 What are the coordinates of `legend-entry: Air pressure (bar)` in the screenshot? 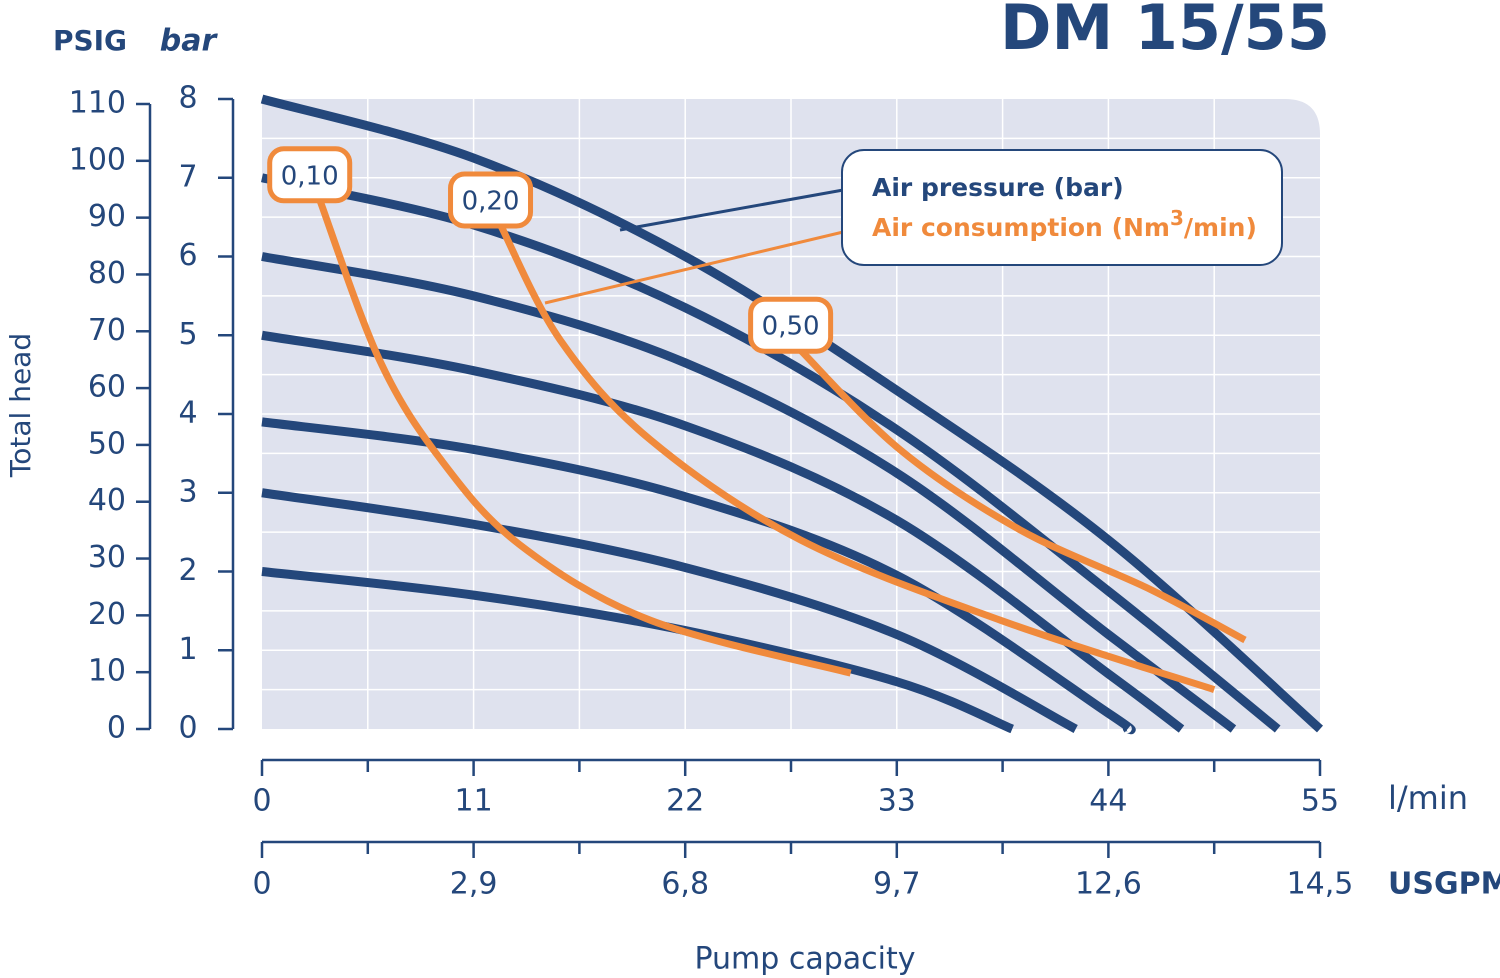 It's located at (998, 187).